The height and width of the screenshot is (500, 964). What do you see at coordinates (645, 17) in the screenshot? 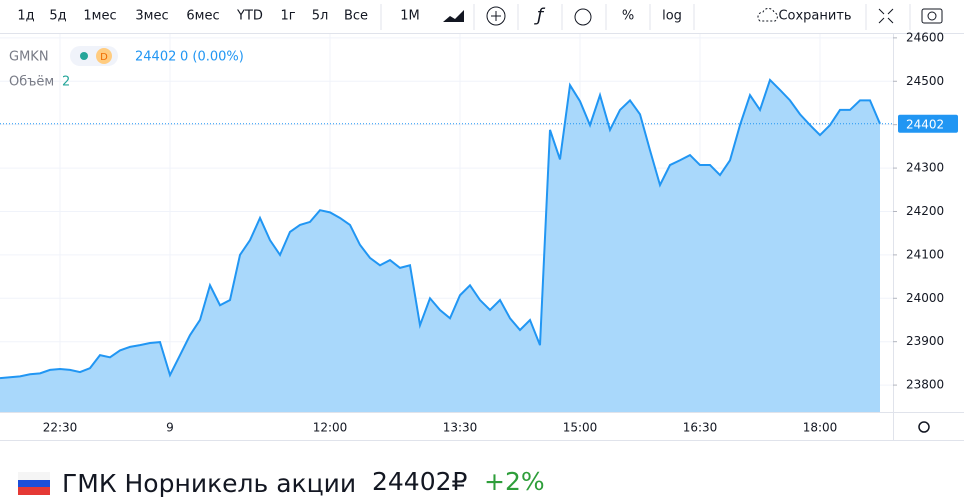
I see `toolbar-separators` at bounding box center [645, 17].